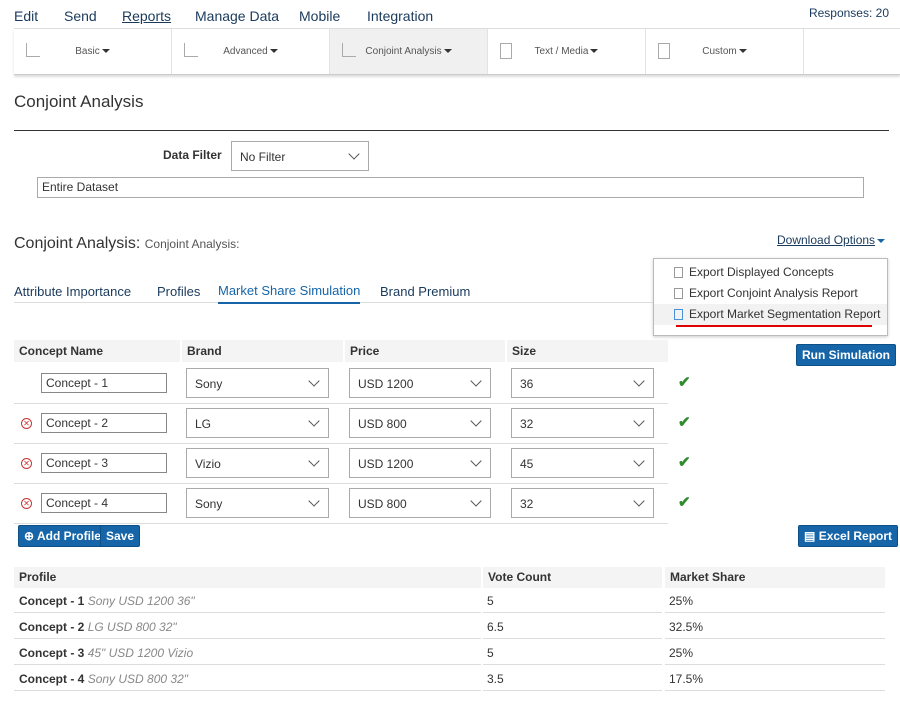 The width and height of the screenshot is (900, 702). What do you see at coordinates (719, 51) in the screenshot?
I see `toolbar-label: Custom` at bounding box center [719, 51].